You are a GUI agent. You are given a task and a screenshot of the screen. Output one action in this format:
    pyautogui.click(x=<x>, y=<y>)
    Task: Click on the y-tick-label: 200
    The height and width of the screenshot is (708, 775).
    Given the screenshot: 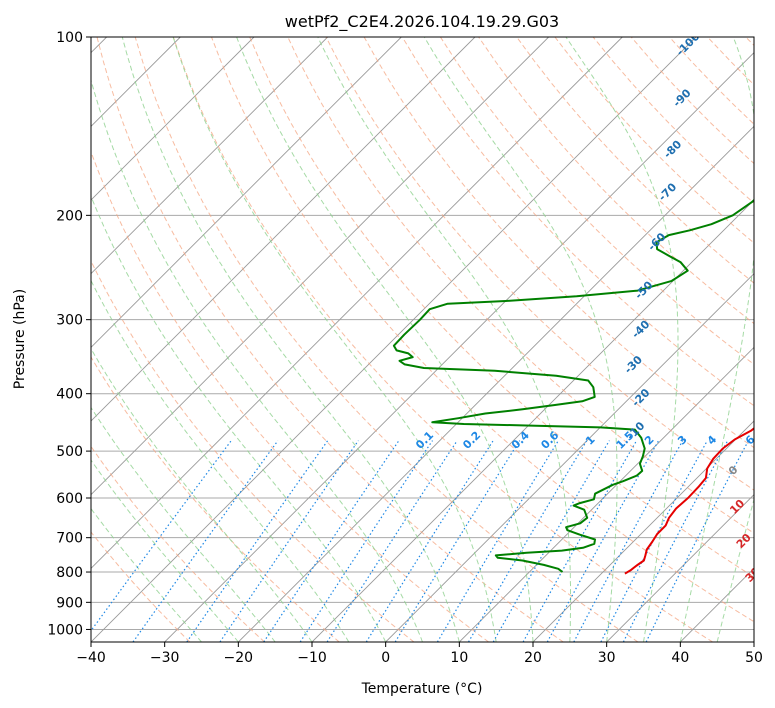 What is the action you would take?
    pyautogui.click(x=69, y=216)
    